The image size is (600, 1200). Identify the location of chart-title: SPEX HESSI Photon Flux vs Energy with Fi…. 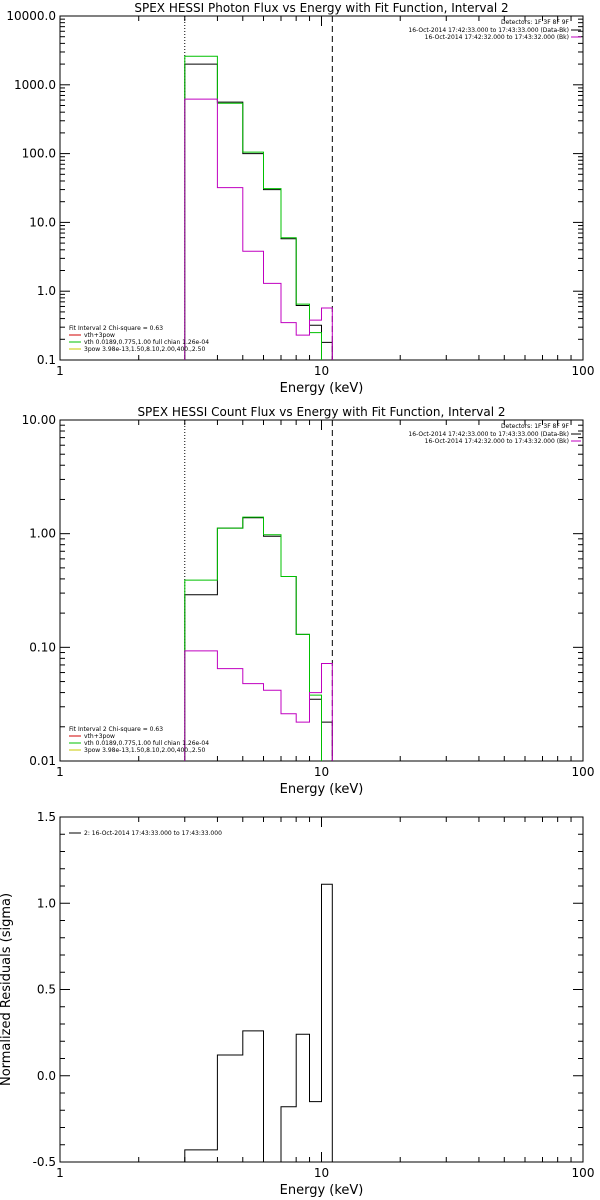
(321, 8).